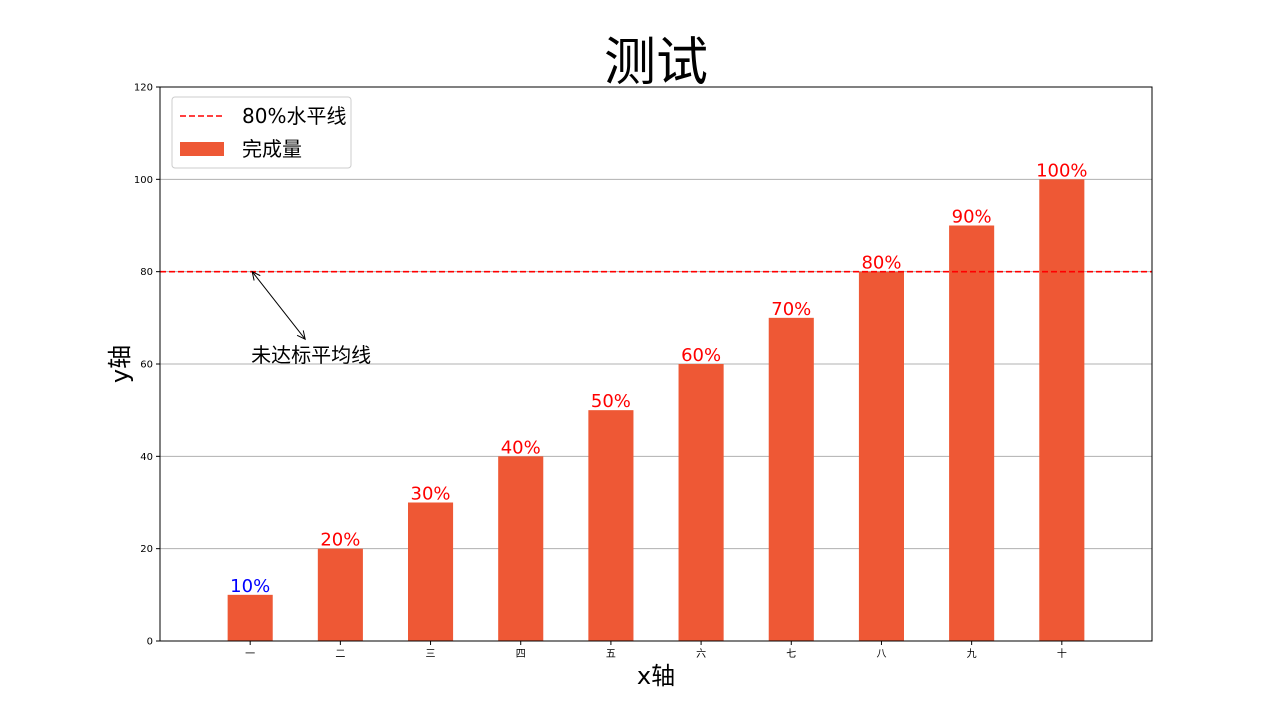 This screenshot has width=1280, height=720. I want to click on annotation-arrowhead-bottom, so click(301, 335).